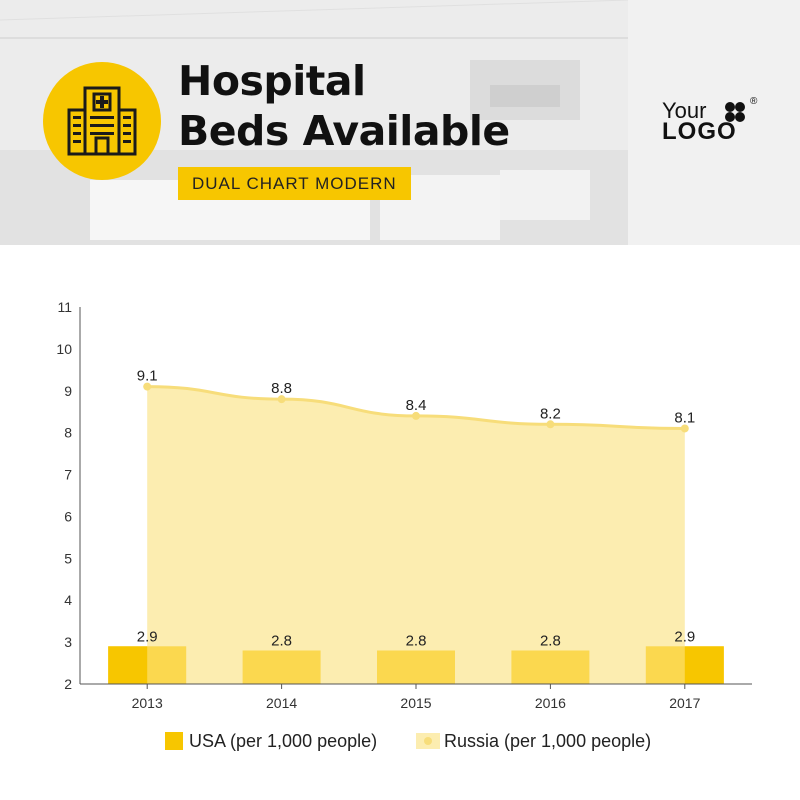 The width and height of the screenshot is (800, 800). I want to click on legend-item-russia: Russia (per 1,000 people), so click(533, 741).